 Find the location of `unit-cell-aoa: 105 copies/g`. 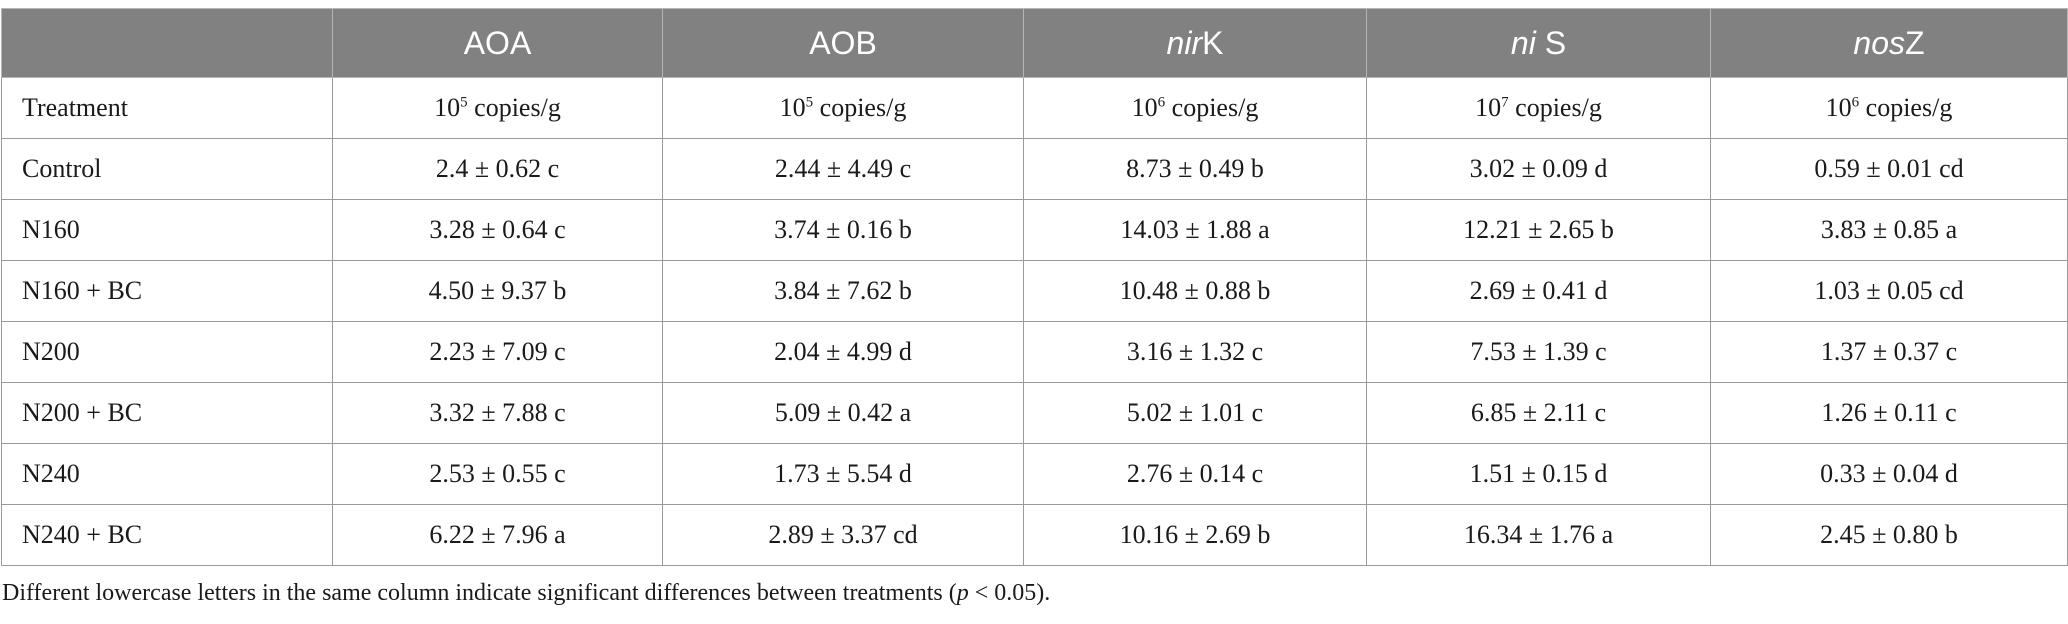

unit-cell-aoa: 105 copies/g is located at coordinates (497, 108).